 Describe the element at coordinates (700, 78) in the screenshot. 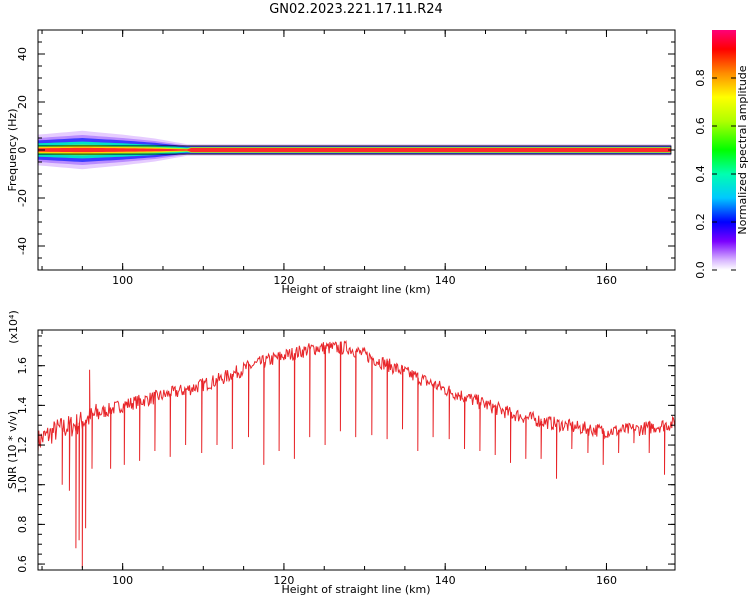

I see `colorbar-tick-label: 0.8` at that location.